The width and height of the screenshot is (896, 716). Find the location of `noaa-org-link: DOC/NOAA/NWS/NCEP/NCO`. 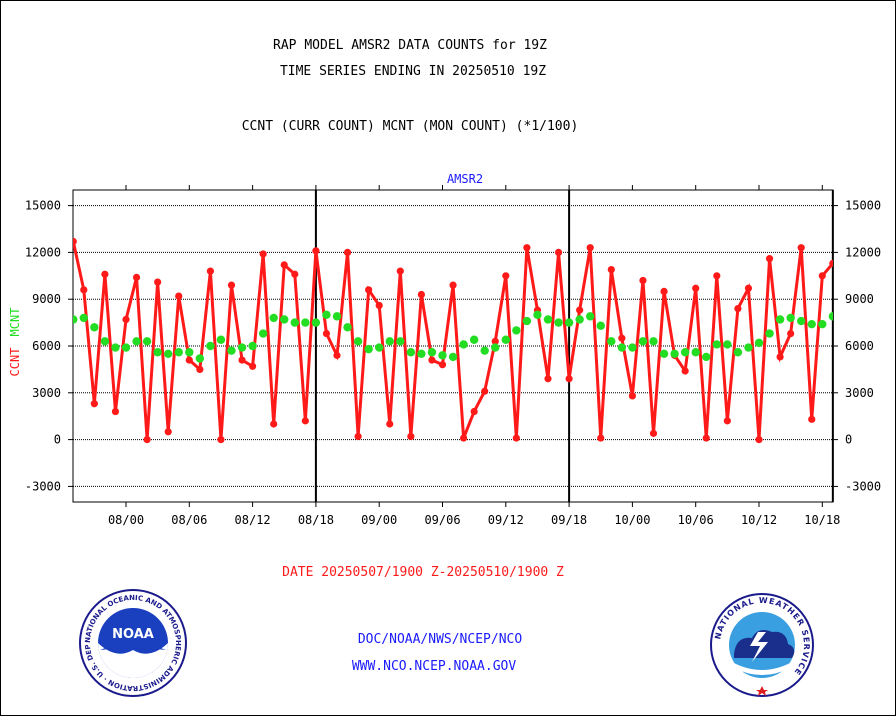

noaa-org-link: DOC/NOAA/NWS/NCEP/NCO is located at coordinates (440, 639).